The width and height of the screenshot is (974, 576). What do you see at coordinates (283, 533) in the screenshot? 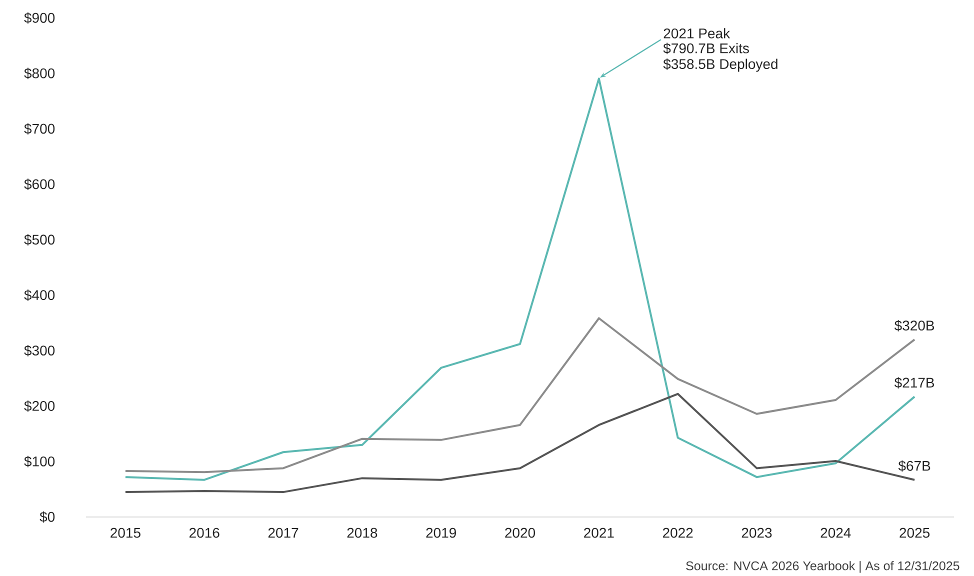
I see `x-tick-label: 2017` at bounding box center [283, 533].